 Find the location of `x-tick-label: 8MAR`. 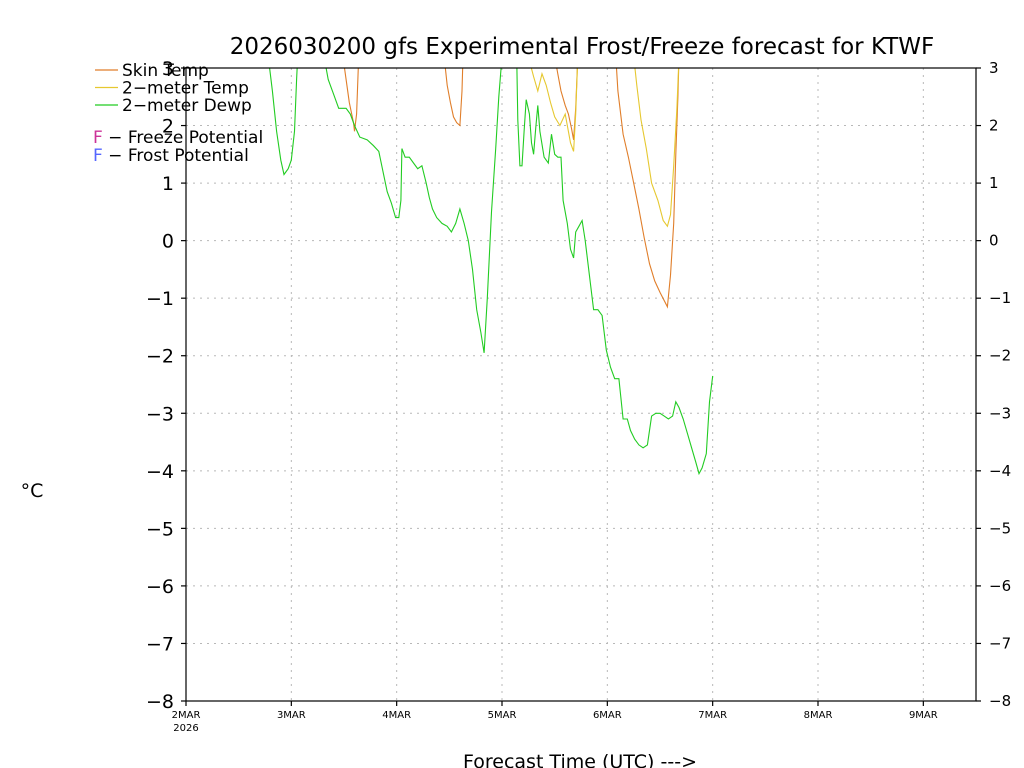

x-tick-label: 8MAR is located at coordinates (818, 715).